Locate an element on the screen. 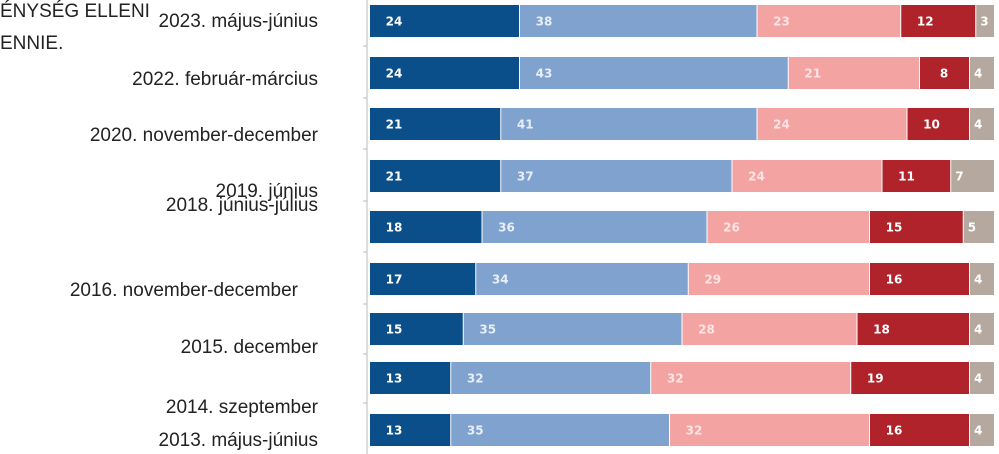  value-label: 10 is located at coordinates (931, 125).